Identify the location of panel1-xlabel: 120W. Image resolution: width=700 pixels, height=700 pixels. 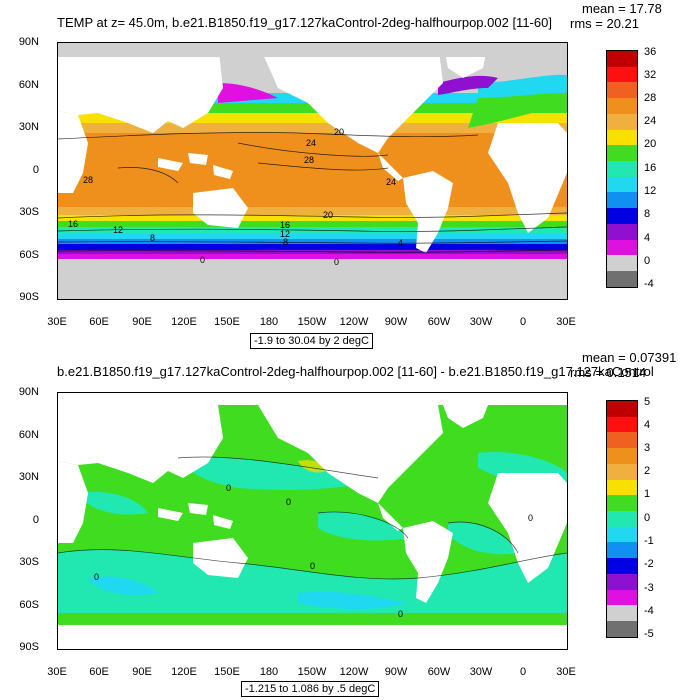
(354, 322).